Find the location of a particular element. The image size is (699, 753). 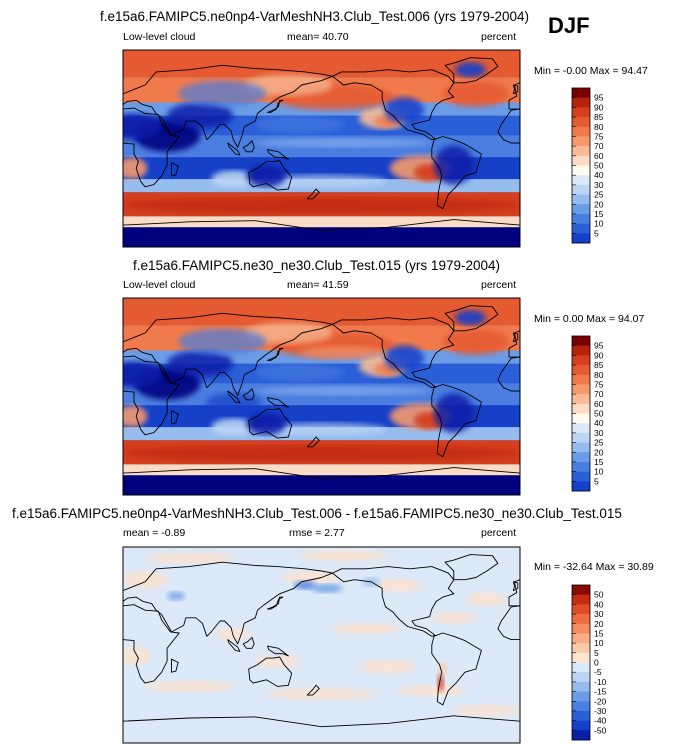

mean-label: mean= 40.70 is located at coordinates (318, 37).